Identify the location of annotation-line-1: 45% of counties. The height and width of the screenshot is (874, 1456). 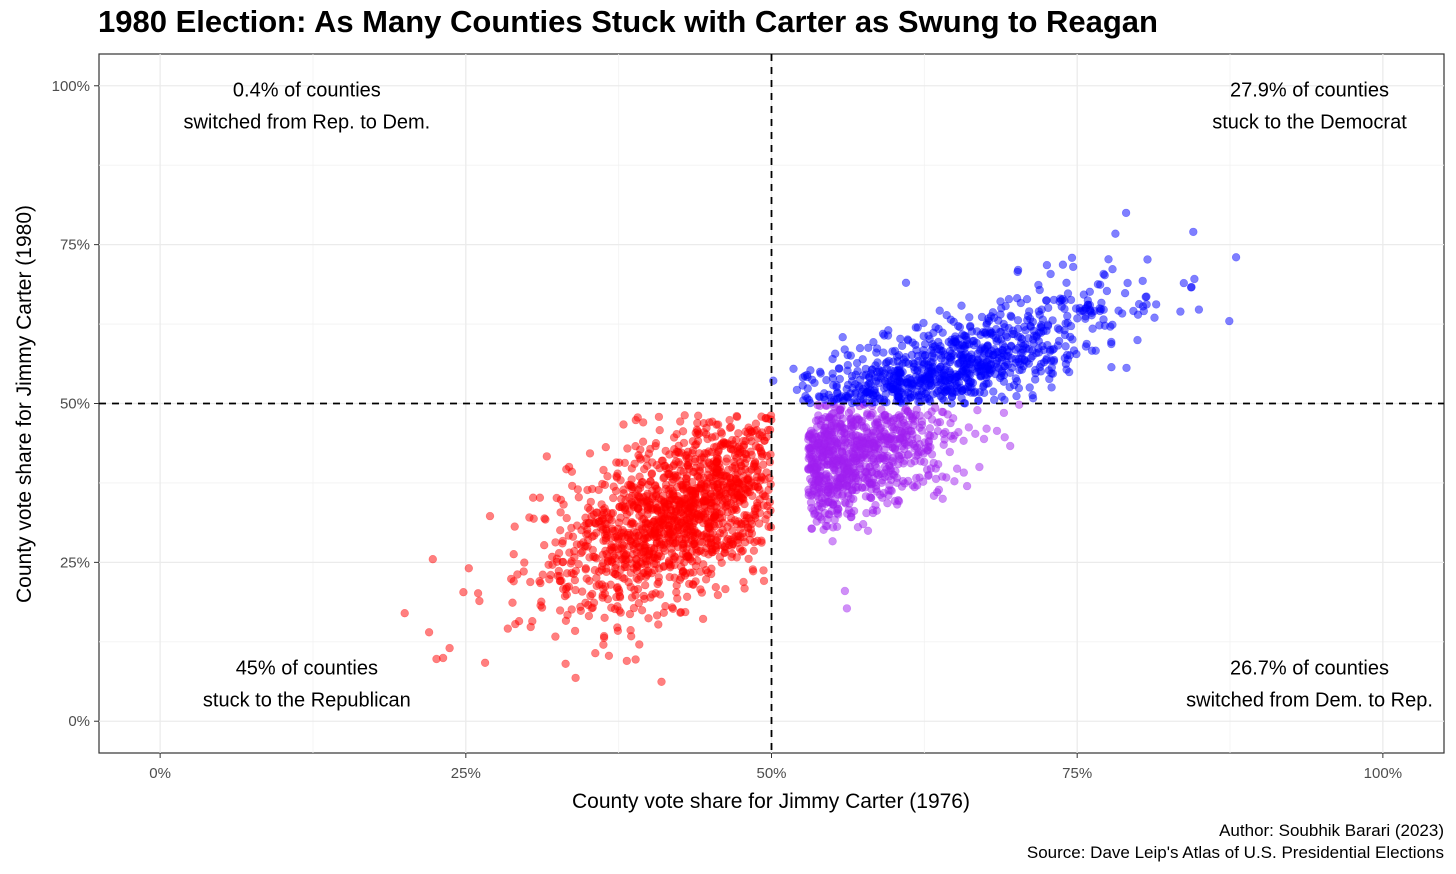
(307, 669).